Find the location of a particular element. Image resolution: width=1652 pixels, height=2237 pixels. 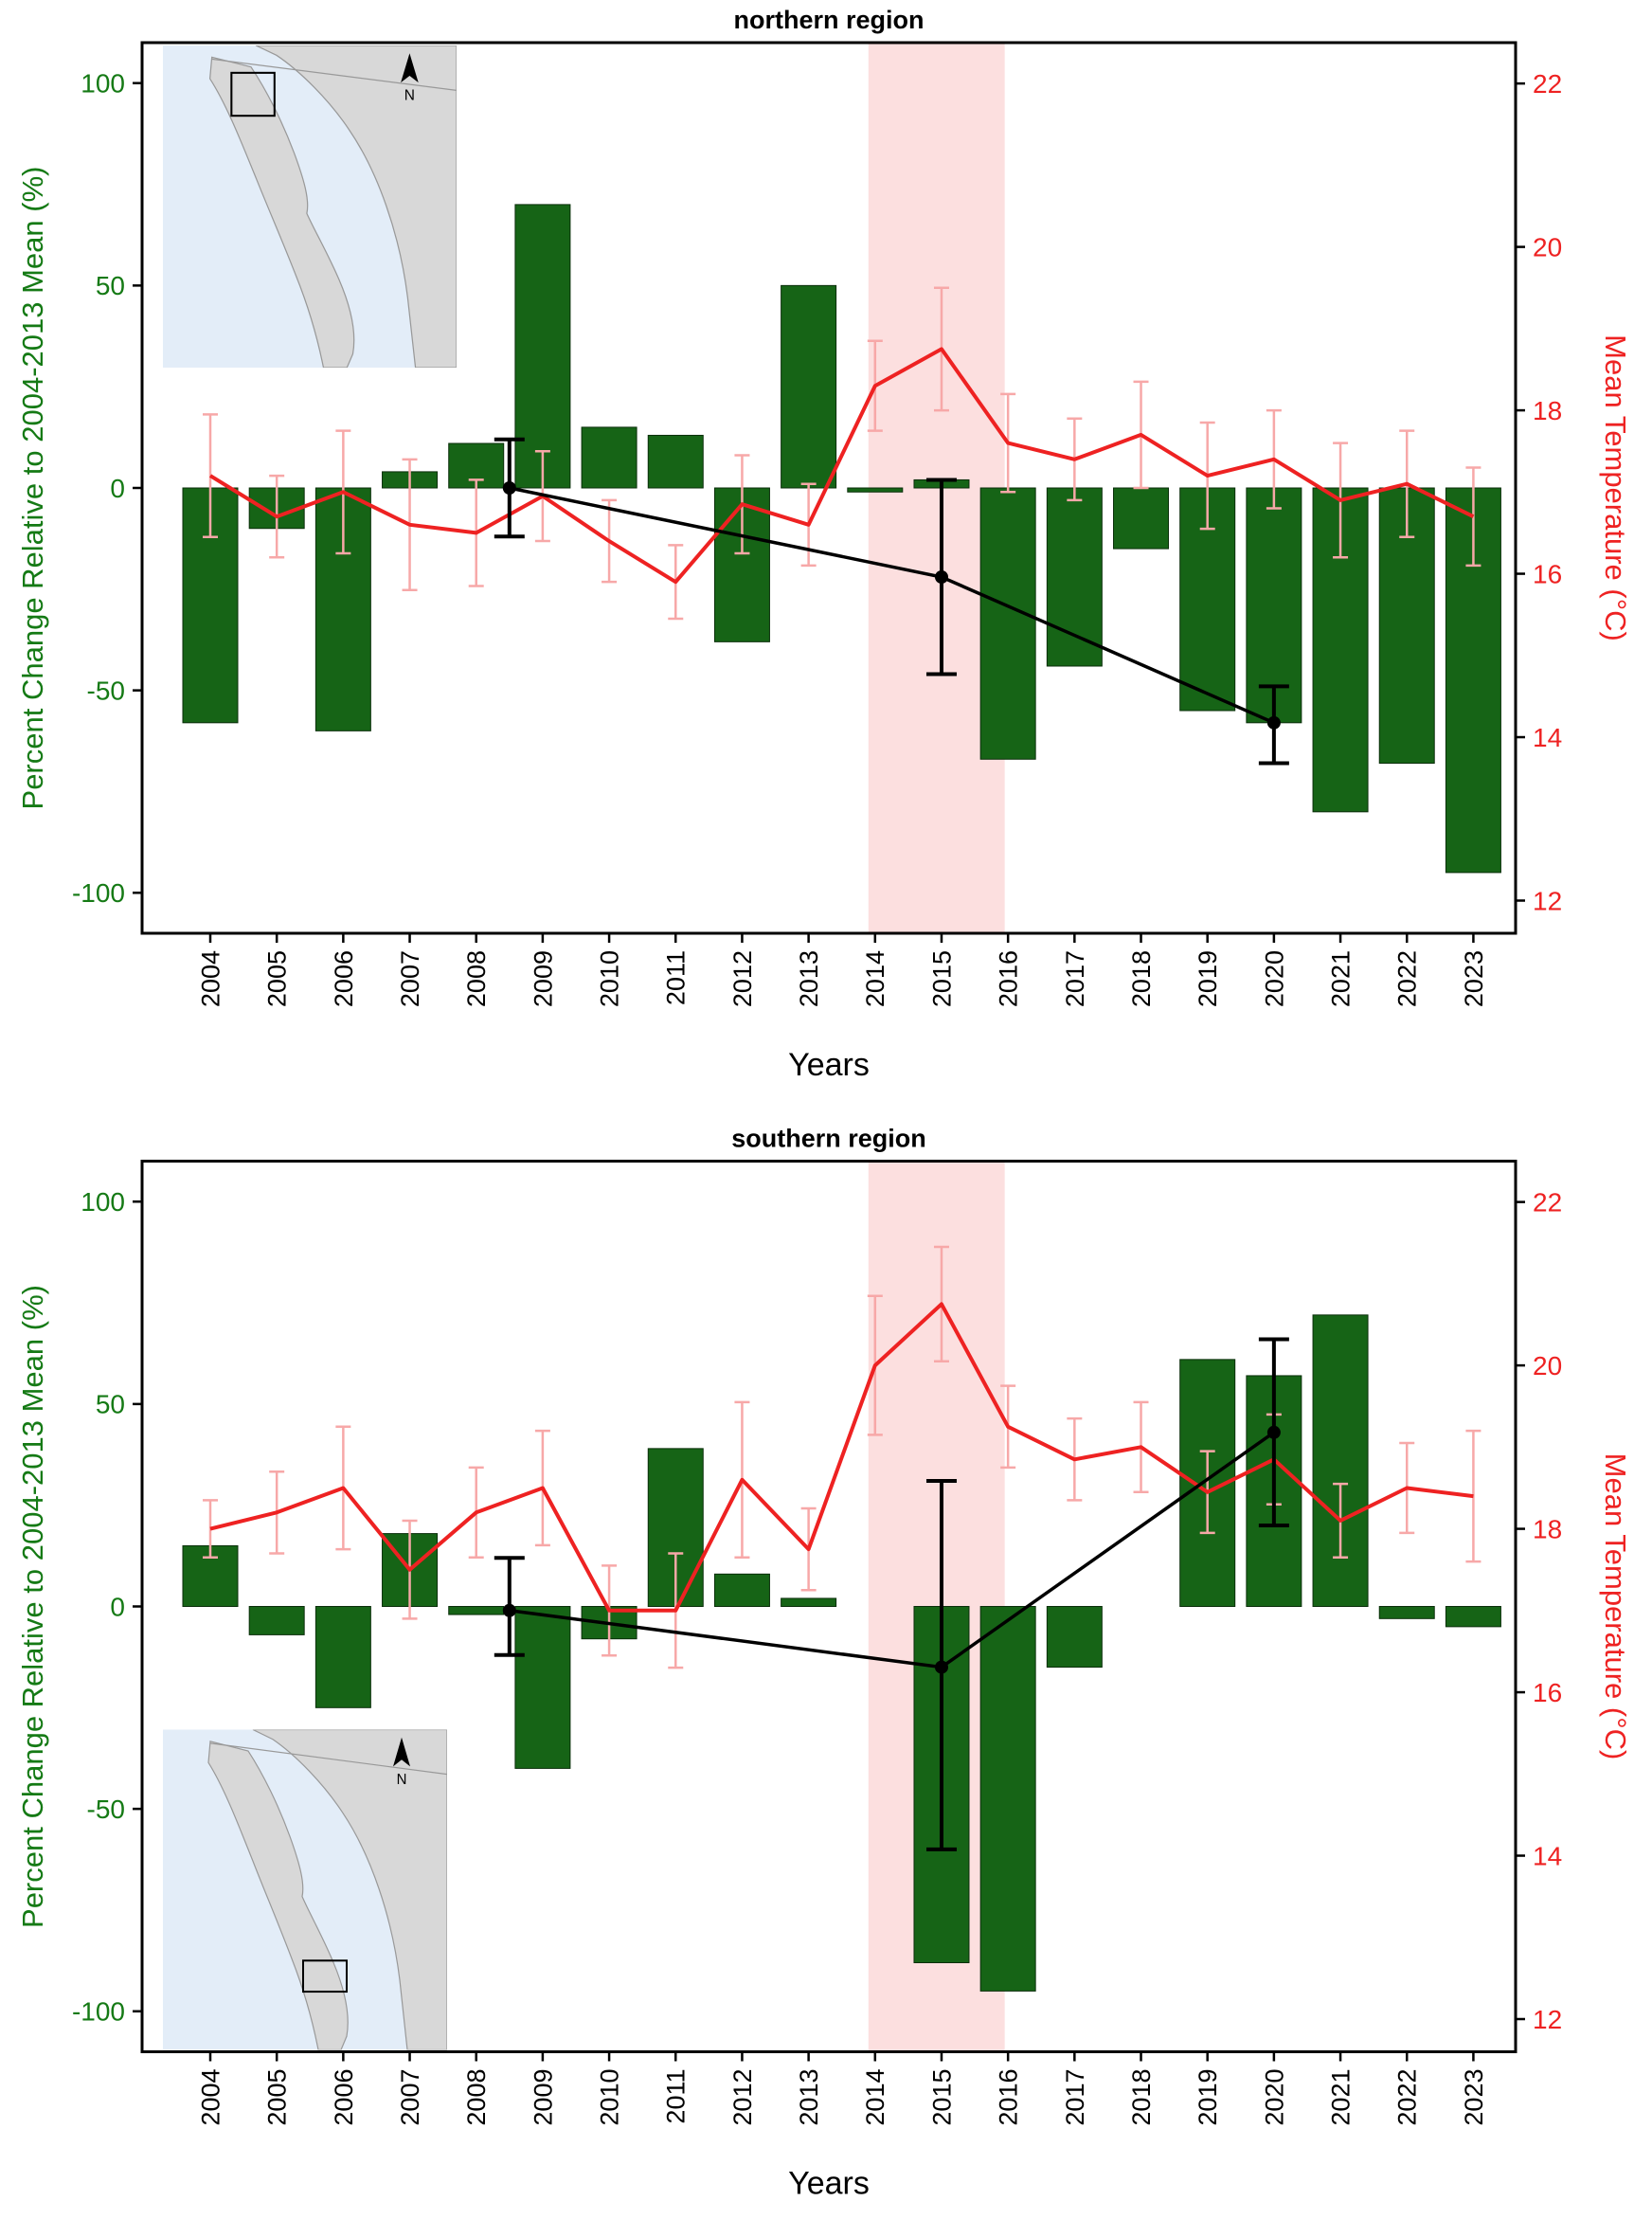

x-axis-tick-label: 2009 is located at coordinates (543, 2097).